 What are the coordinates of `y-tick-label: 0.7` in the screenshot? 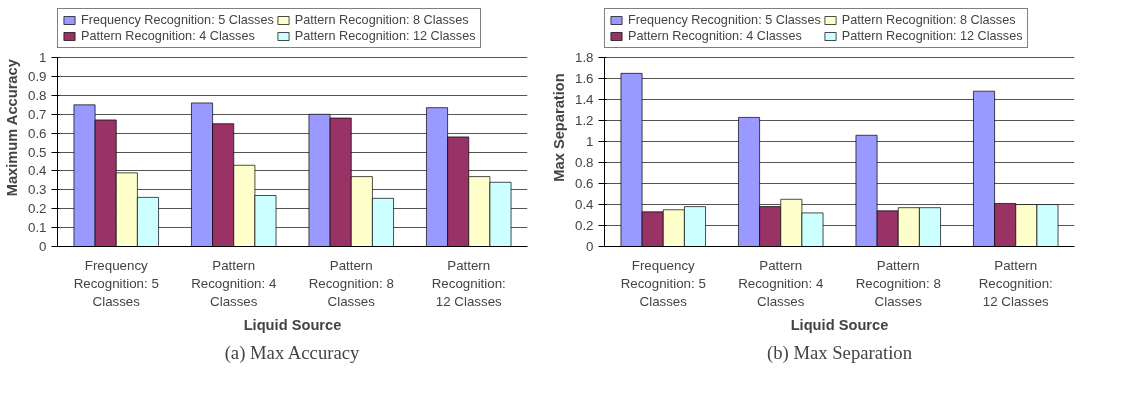 It's located at (37, 114).